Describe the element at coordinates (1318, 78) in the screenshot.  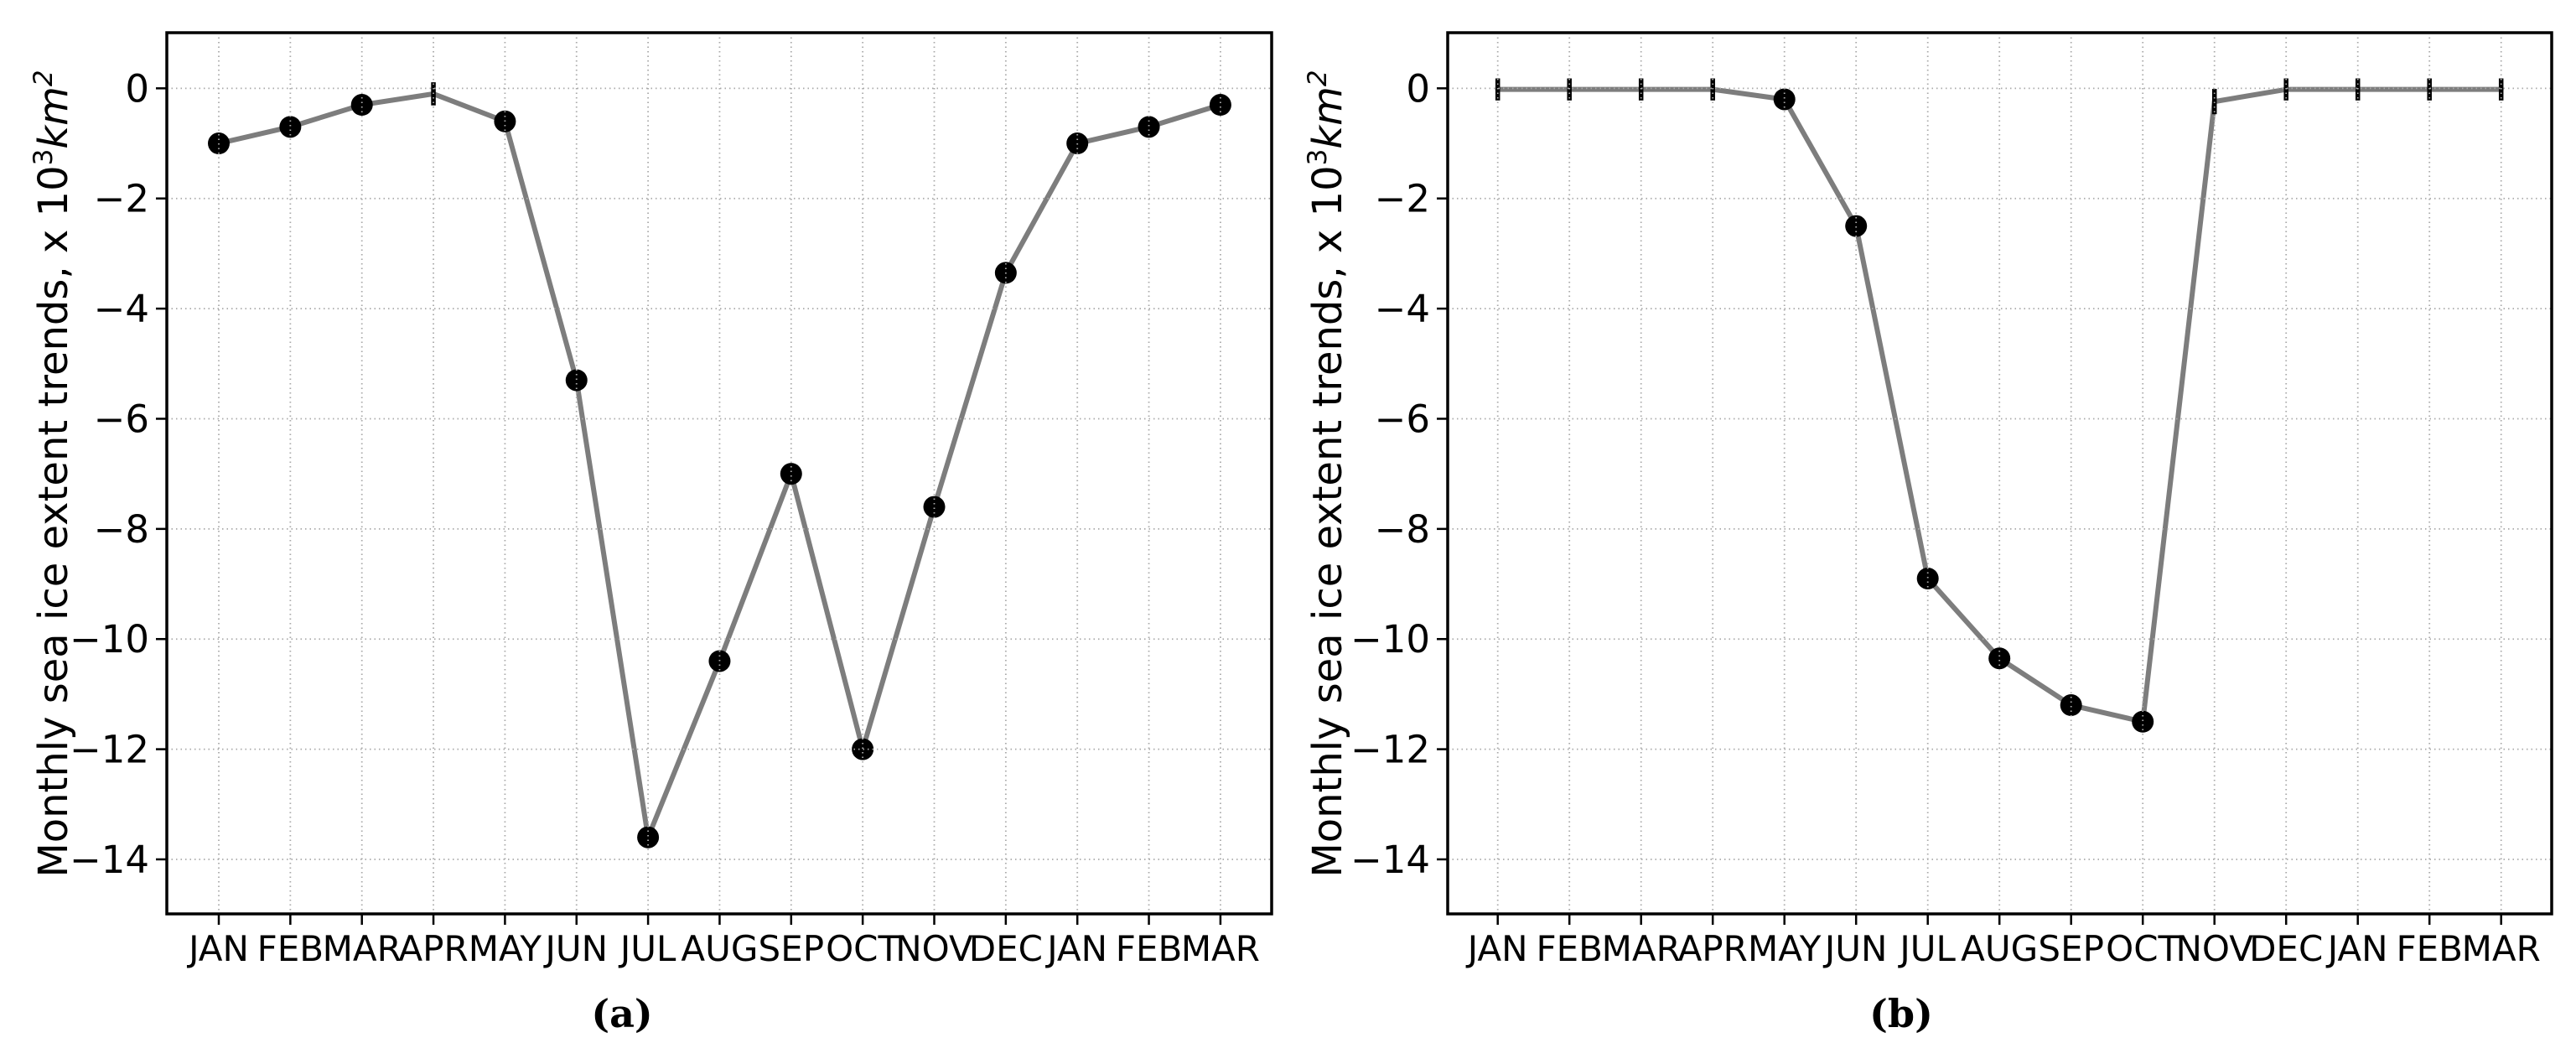
I see `y-axis-label-b-unit-exponent: 2` at that location.